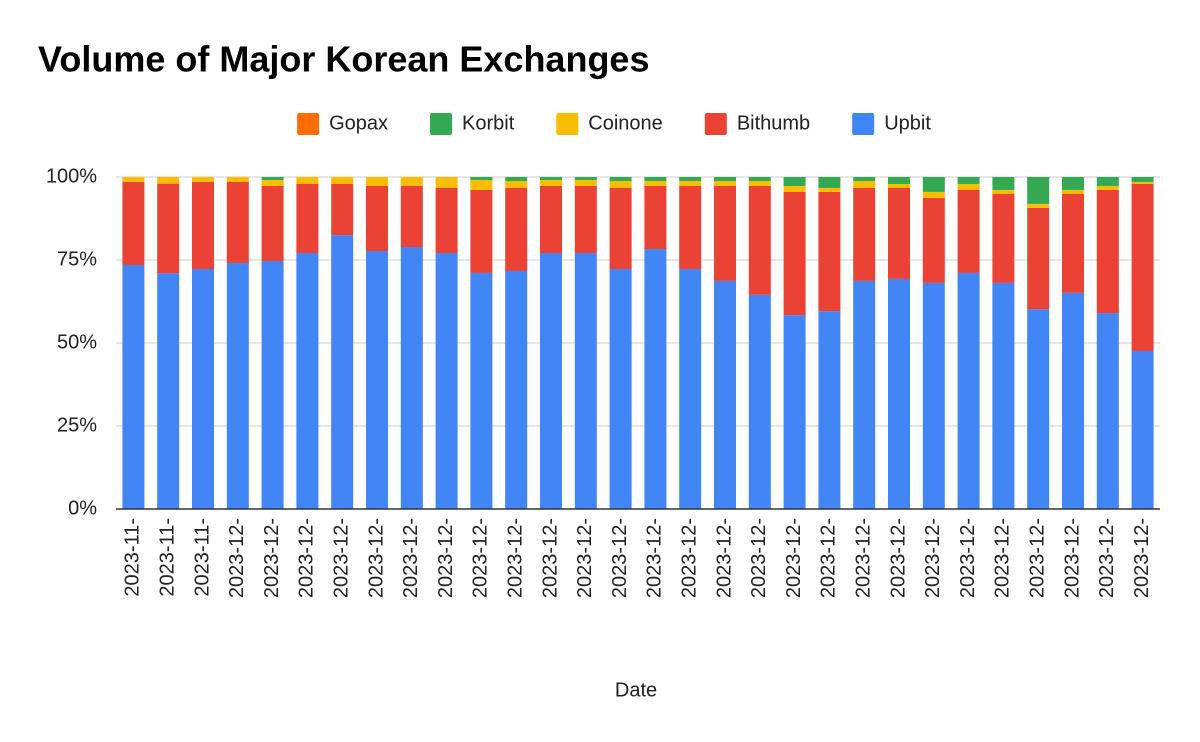 The image size is (1200, 742). Describe the element at coordinates (636, 690) in the screenshot. I see `x-axis-label: Date` at that location.